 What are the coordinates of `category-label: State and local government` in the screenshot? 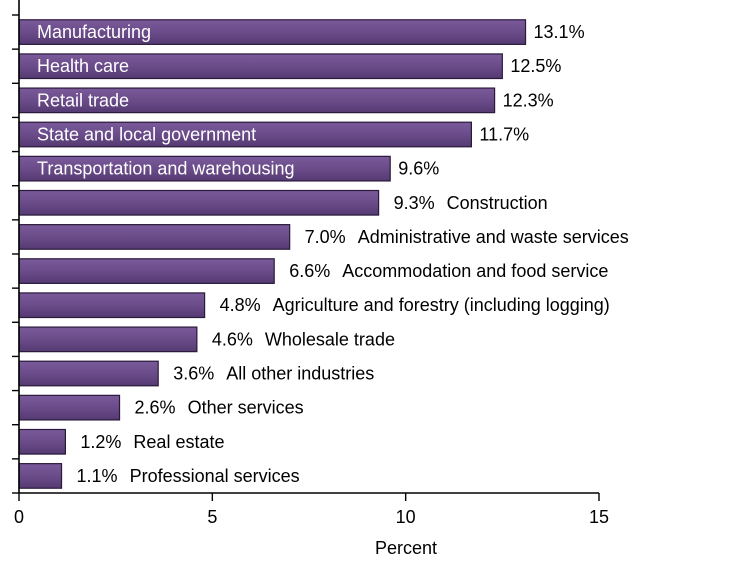 It's located at (146, 135).